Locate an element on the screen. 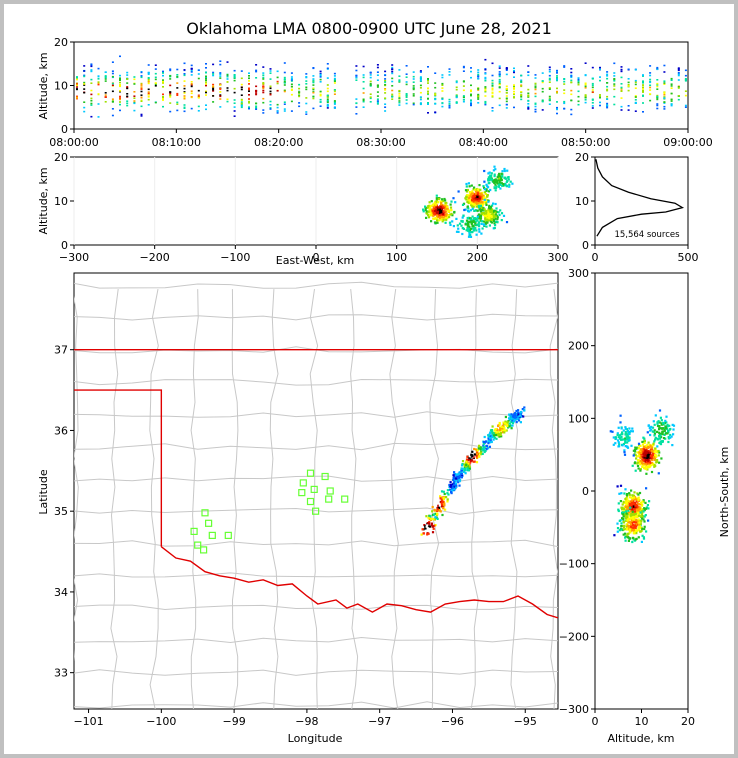 This screenshot has height=758, width=738. lat-tick-label: 33 is located at coordinates (61, 673).